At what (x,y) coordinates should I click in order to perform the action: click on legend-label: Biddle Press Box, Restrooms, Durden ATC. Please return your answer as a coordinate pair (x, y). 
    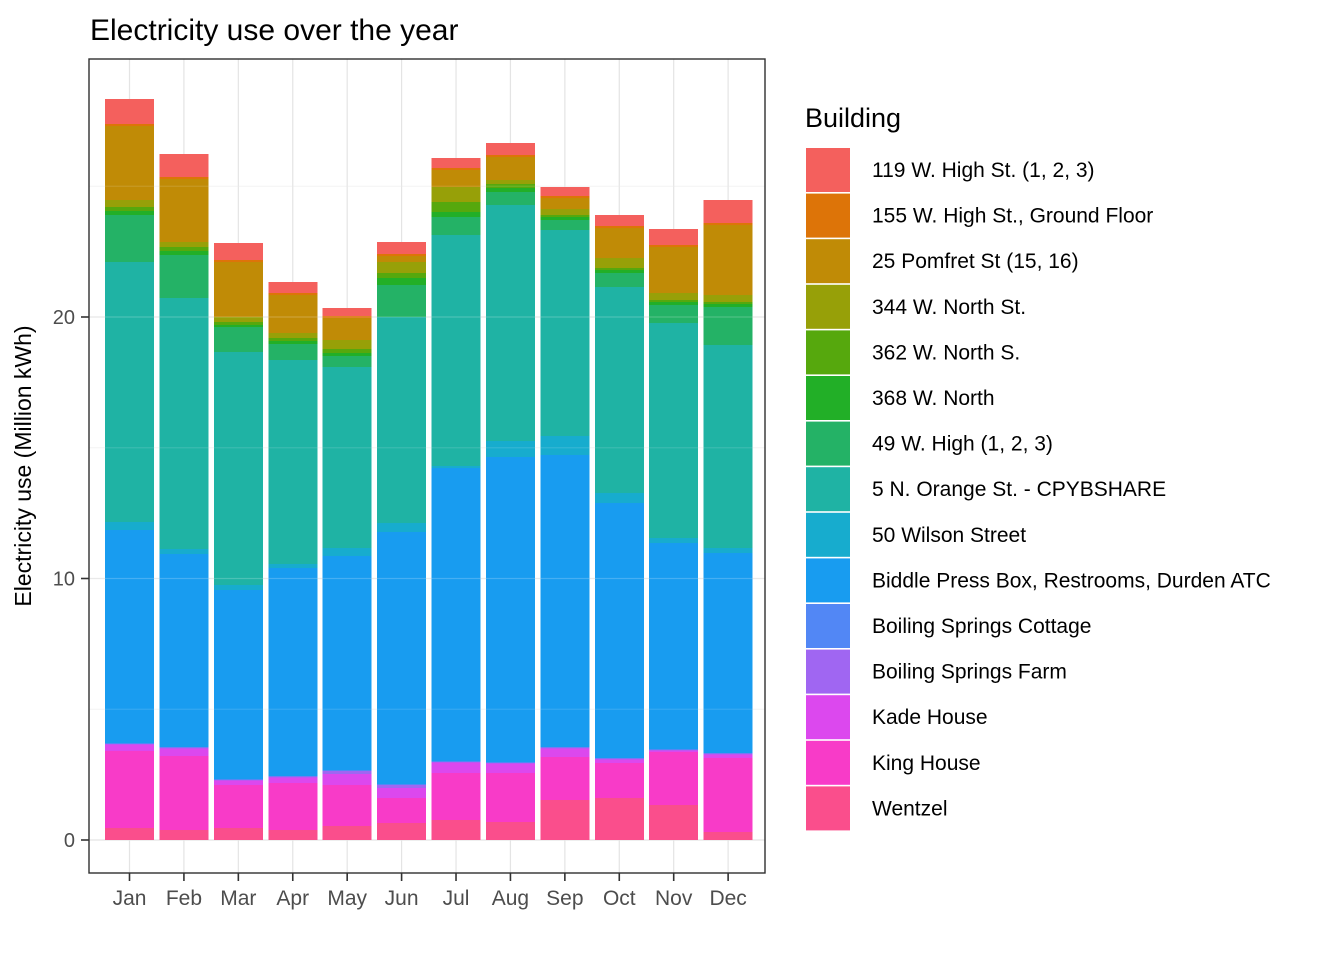
    Looking at the image, I should click on (1071, 580).